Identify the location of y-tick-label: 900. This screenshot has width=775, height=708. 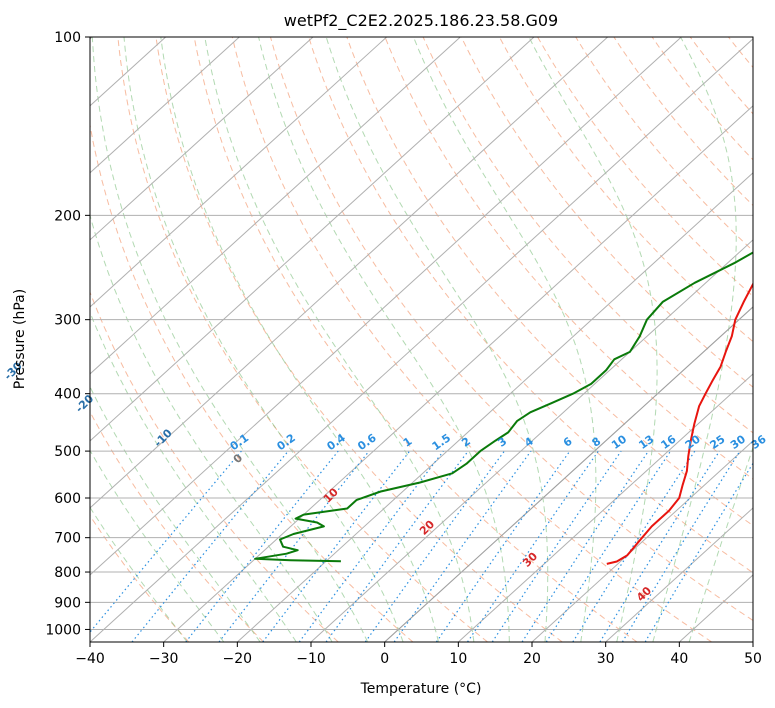
(67, 603).